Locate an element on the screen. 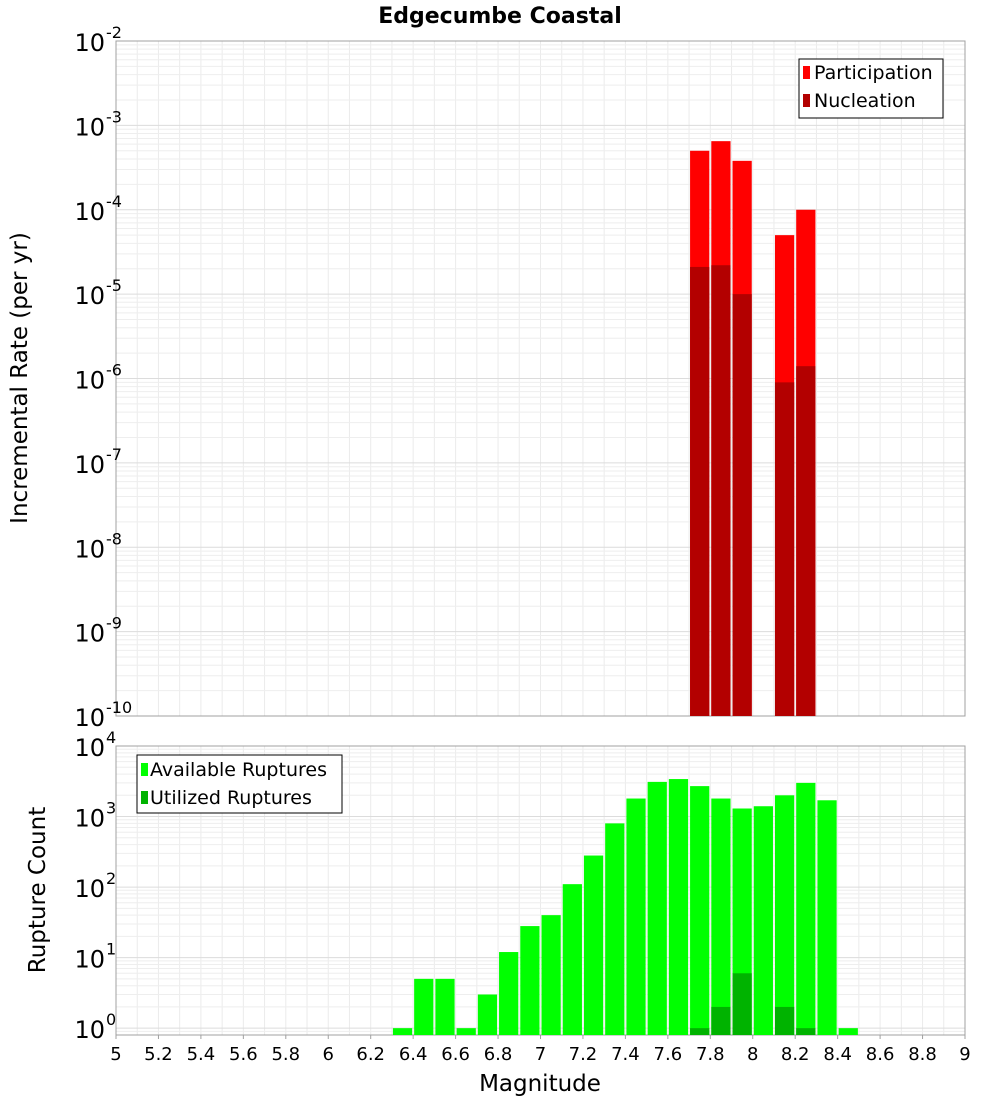  legend-utilized-ruptures: Utilized Ruptures is located at coordinates (231, 798).